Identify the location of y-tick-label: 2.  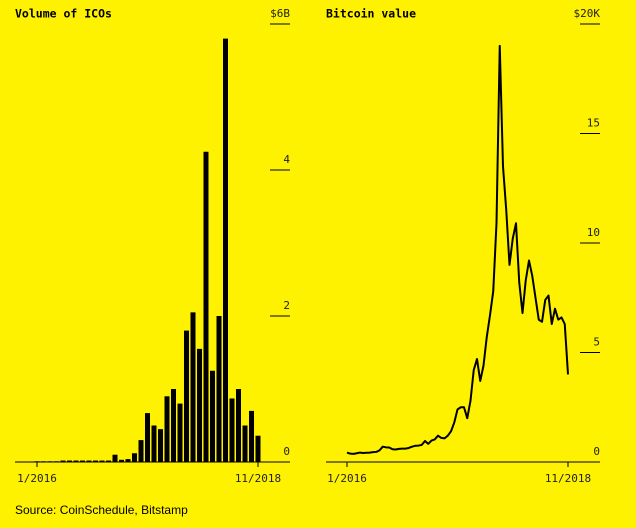
(286, 305).